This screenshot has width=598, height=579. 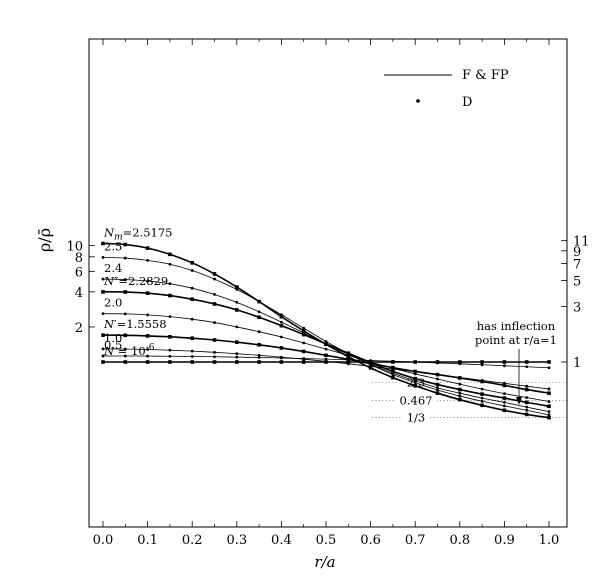 I want to click on annotation-line-2: point at r/a=1, so click(x=516, y=340).